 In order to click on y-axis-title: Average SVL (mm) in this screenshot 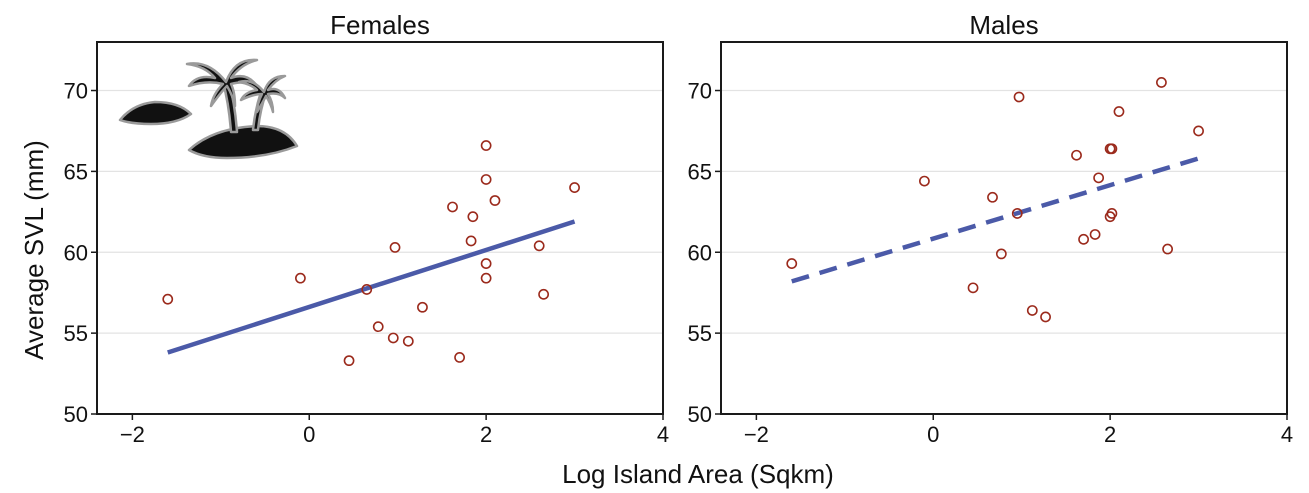, I will do `click(34, 250)`.